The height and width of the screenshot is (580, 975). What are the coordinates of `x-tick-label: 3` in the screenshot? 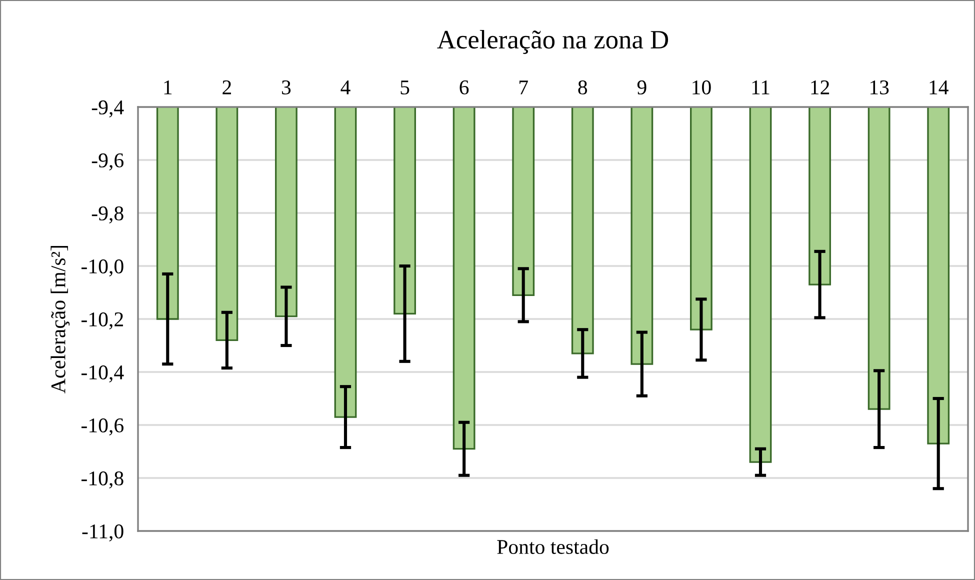 It's located at (286, 87).